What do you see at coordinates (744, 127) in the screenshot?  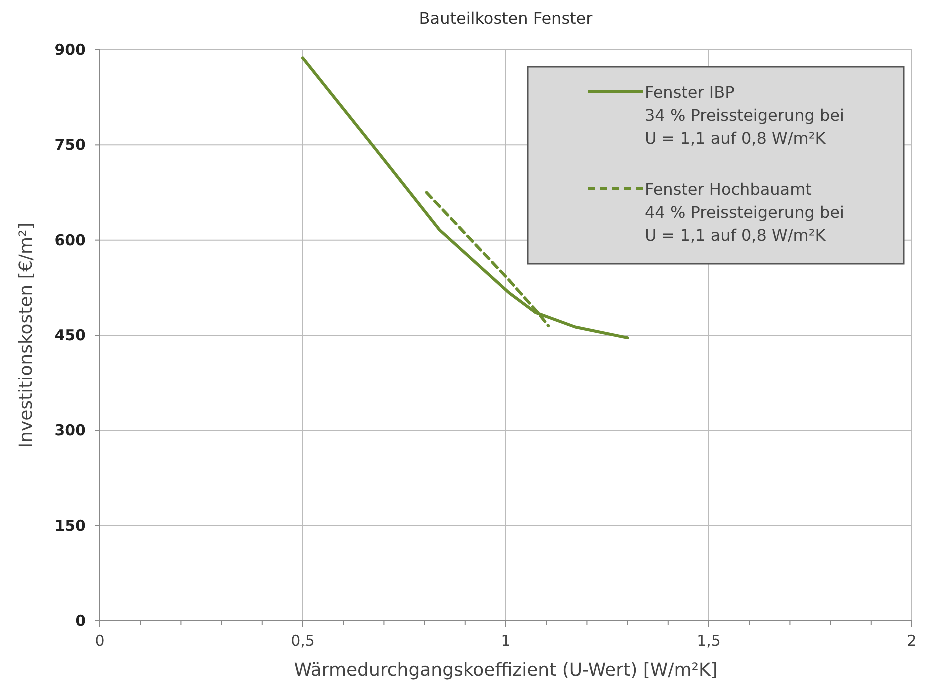 I see `annotation: 34 % Preissteigerung bei U = 1,1 auf 0,8 W/m²K` at bounding box center [744, 127].